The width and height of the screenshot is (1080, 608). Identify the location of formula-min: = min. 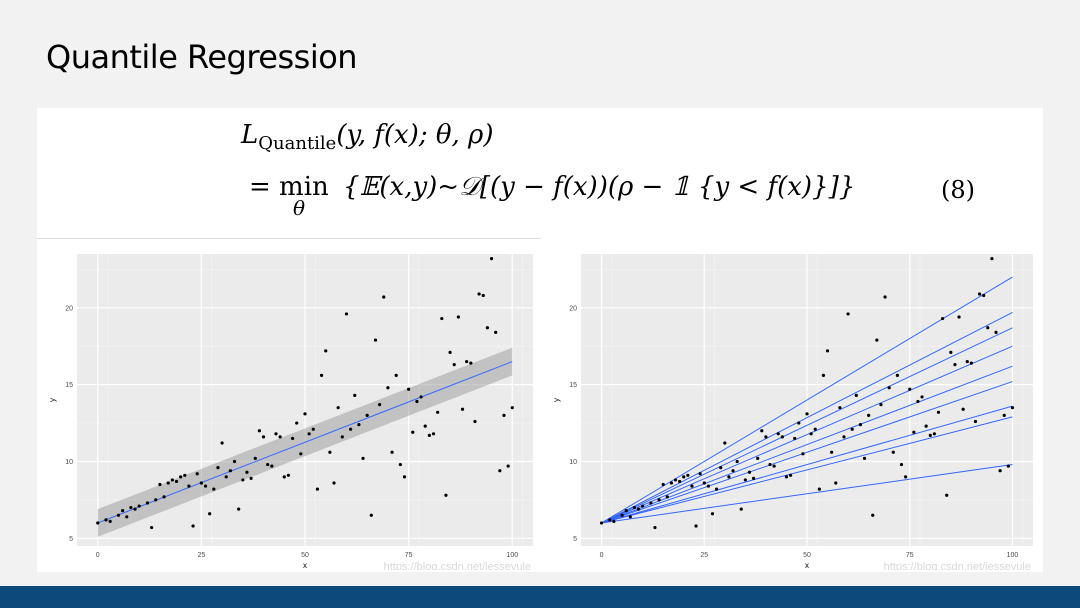
(289, 187).